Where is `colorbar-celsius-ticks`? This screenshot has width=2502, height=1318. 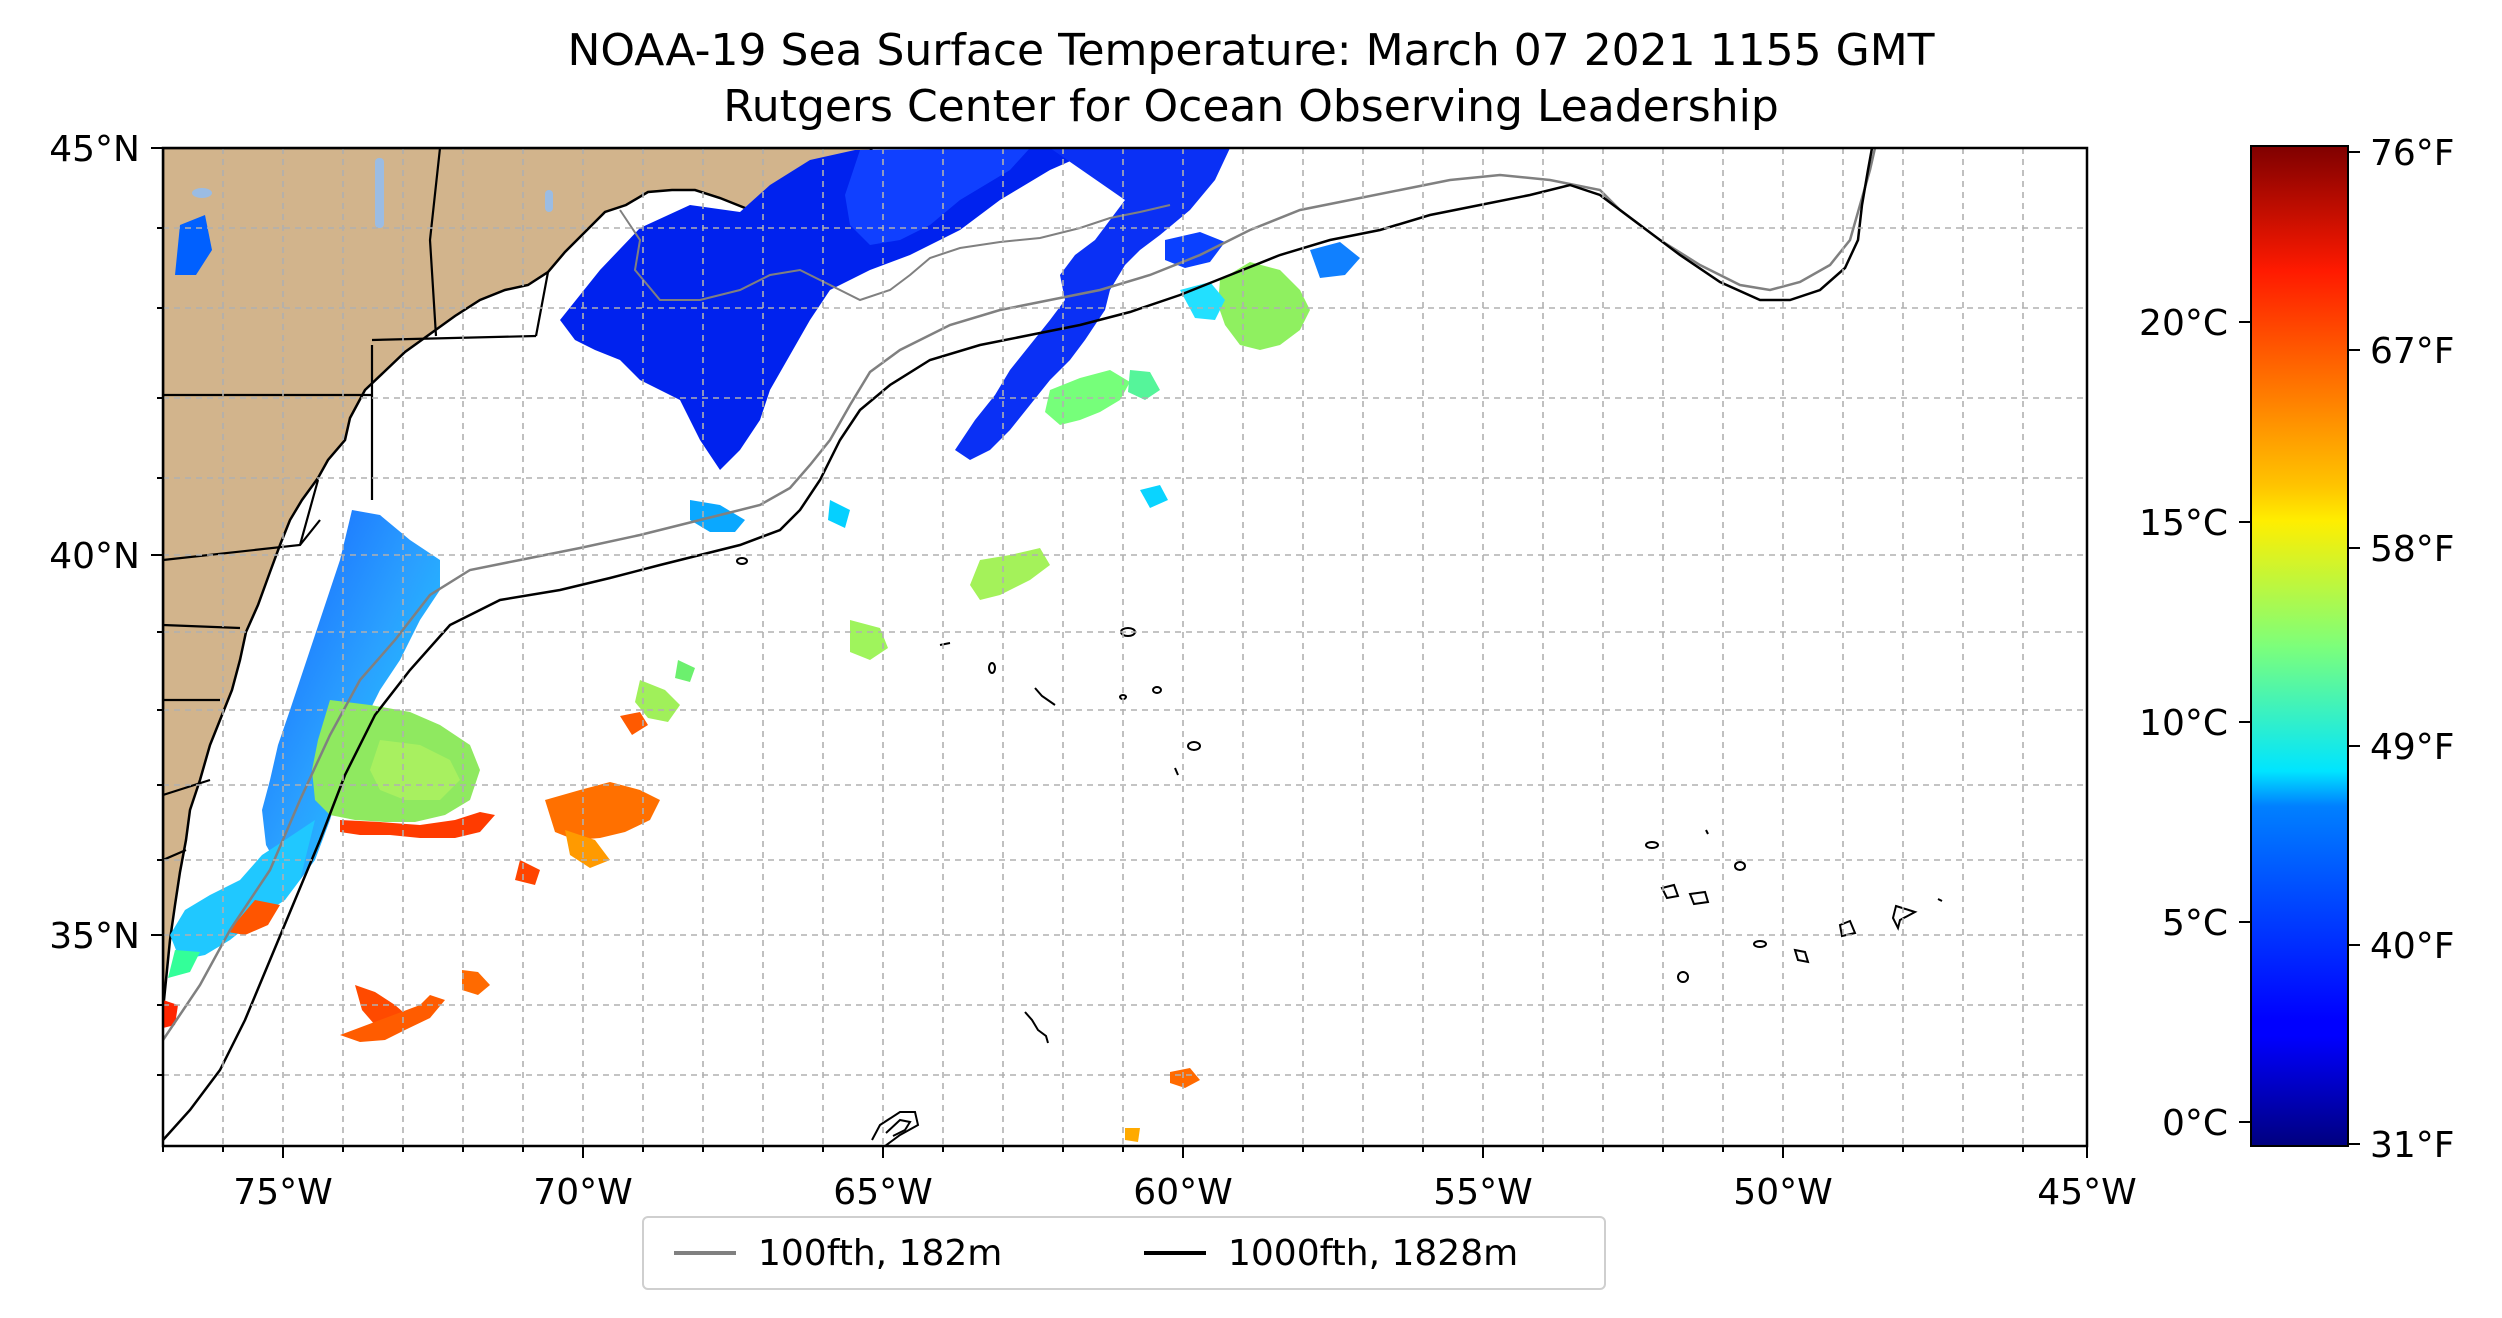 colorbar-celsius-ticks is located at coordinates (2245, 722).